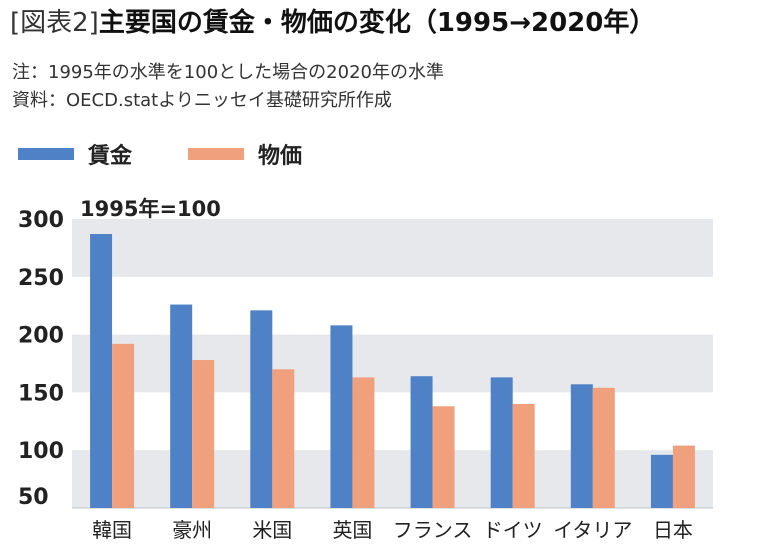 The width and height of the screenshot is (768, 559). I want to click on y-axis: 50 100 150 200 250 300, so click(41, 359).